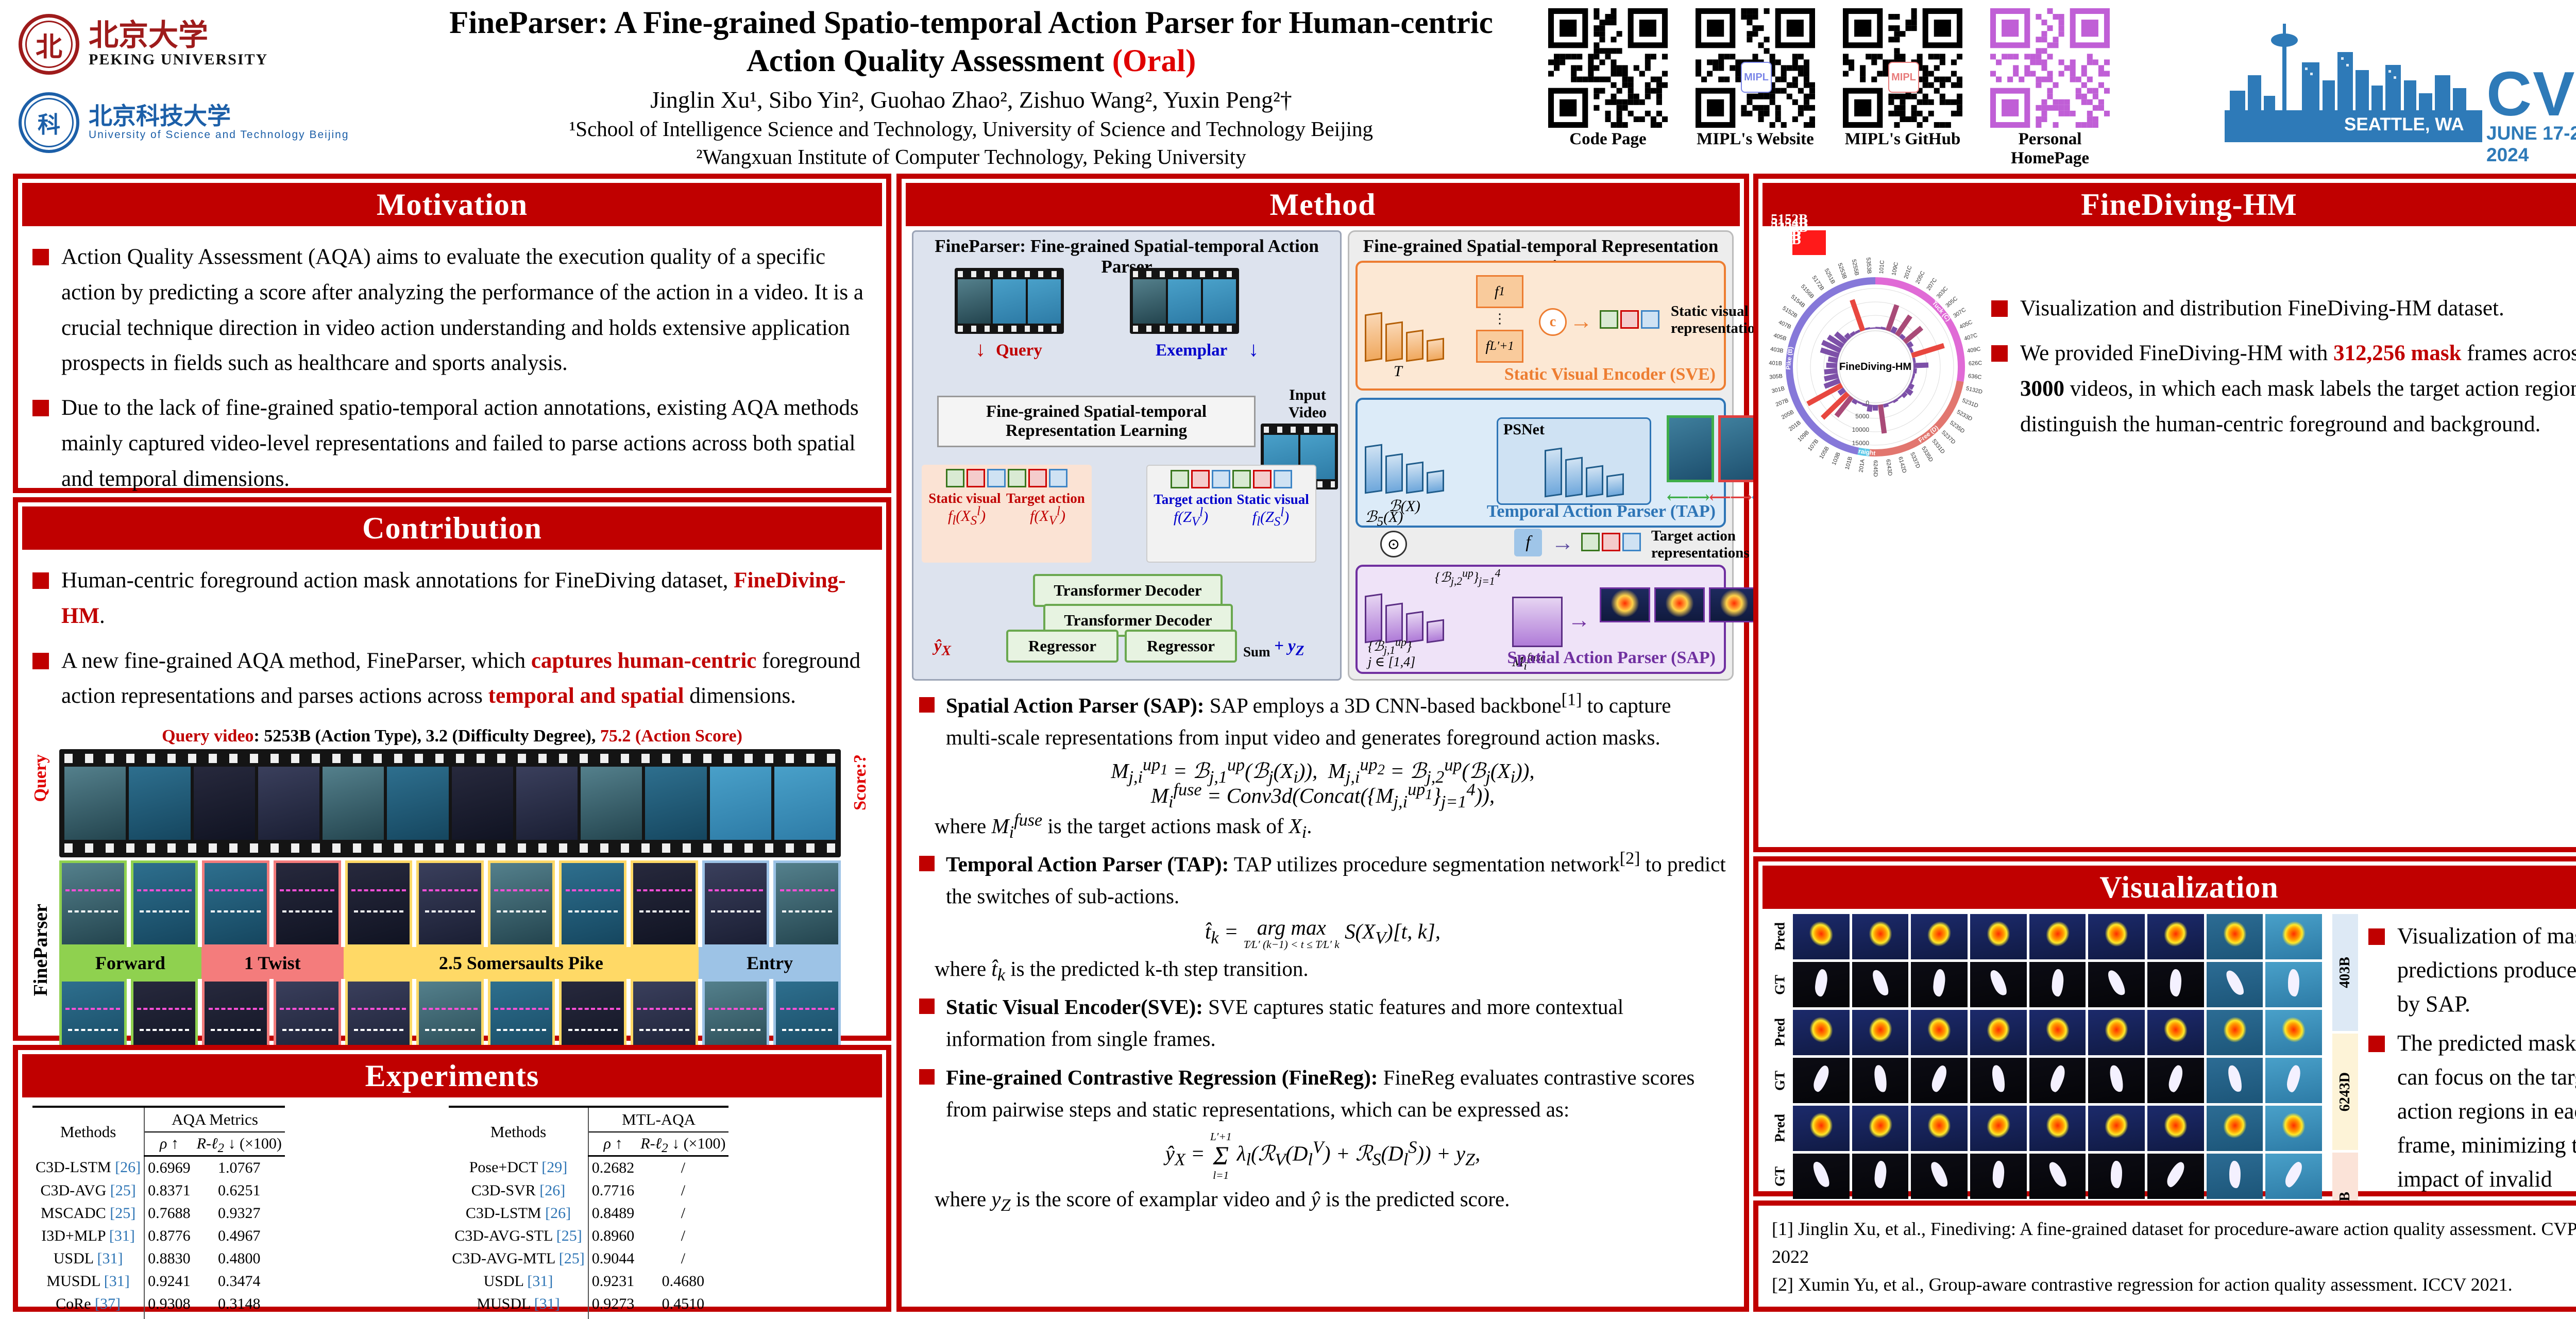 The height and width of the screenshot is (1319, 2576). What do you see at coordinates (1916, 418) in the screenshot?
I see `group-ring-arc` at bounding box center [1916, 418].